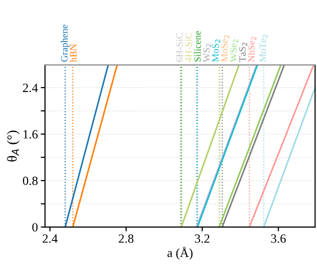  Describe the element at coordinates (31, 134) in the screenshot. I see `y-tick-label: 1.6` at that location.